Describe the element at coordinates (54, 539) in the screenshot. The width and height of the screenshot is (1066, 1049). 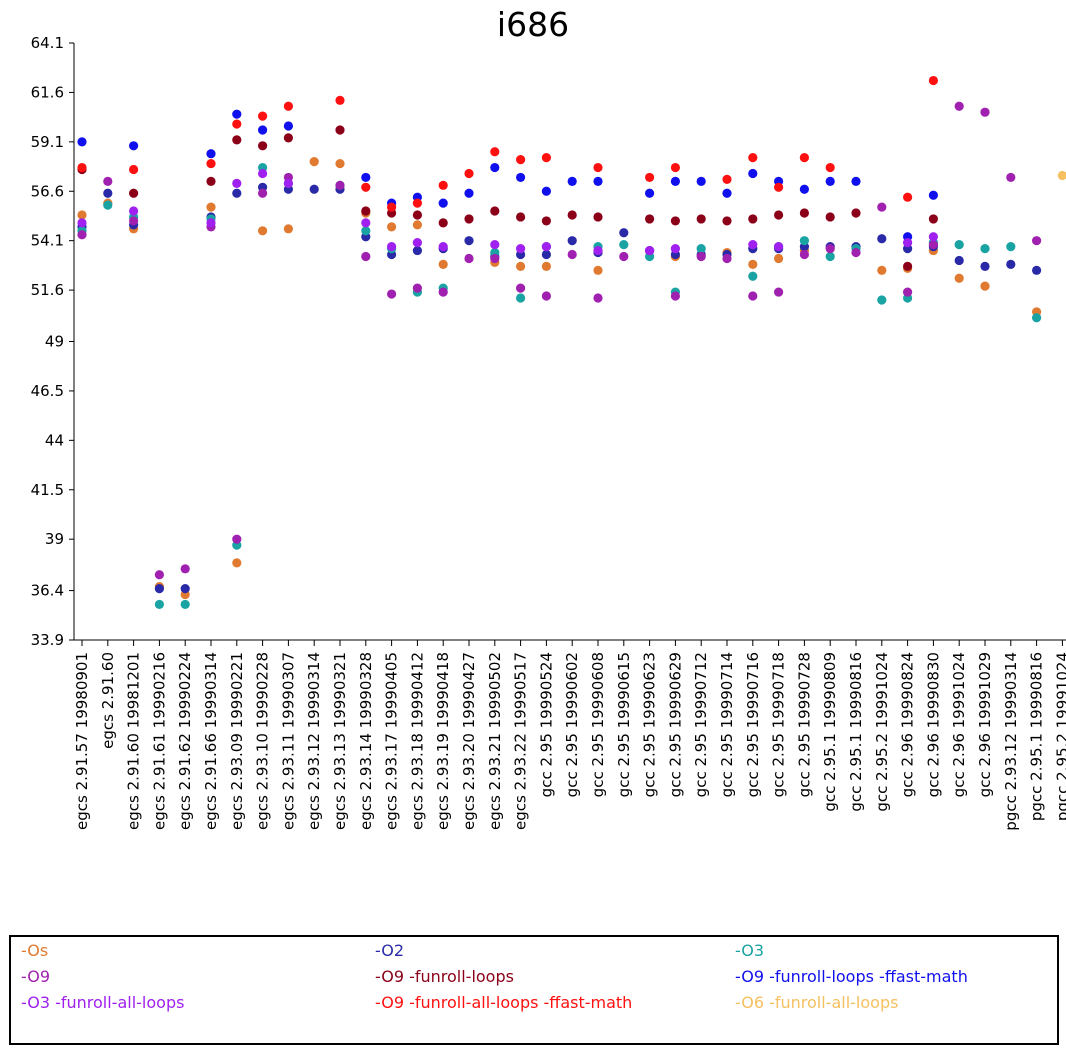
I see `y-tick-label: 39` at that location.